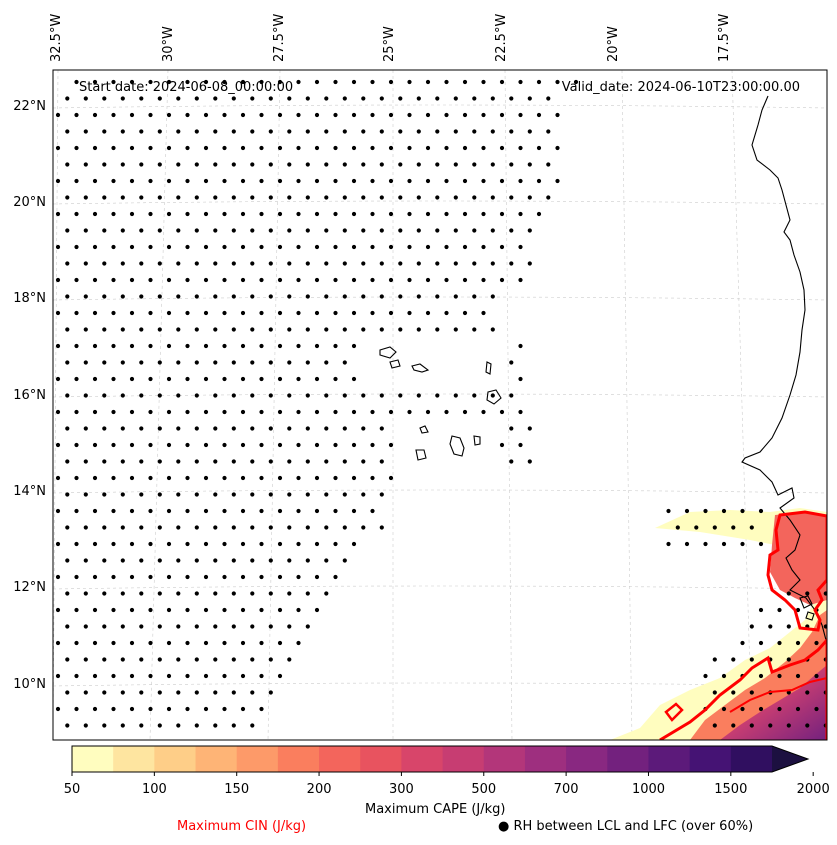 This screenshot has height=845, width=837. I want to click on parallel-line, so click(440, 491).